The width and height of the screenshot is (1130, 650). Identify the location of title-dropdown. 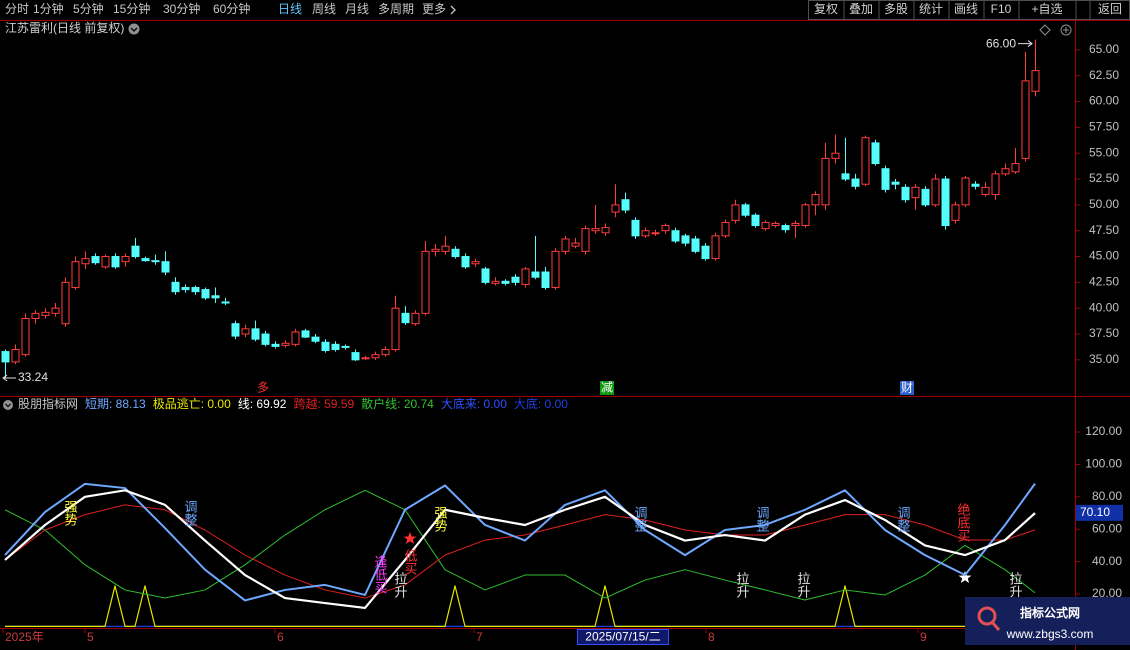
(134, 29).